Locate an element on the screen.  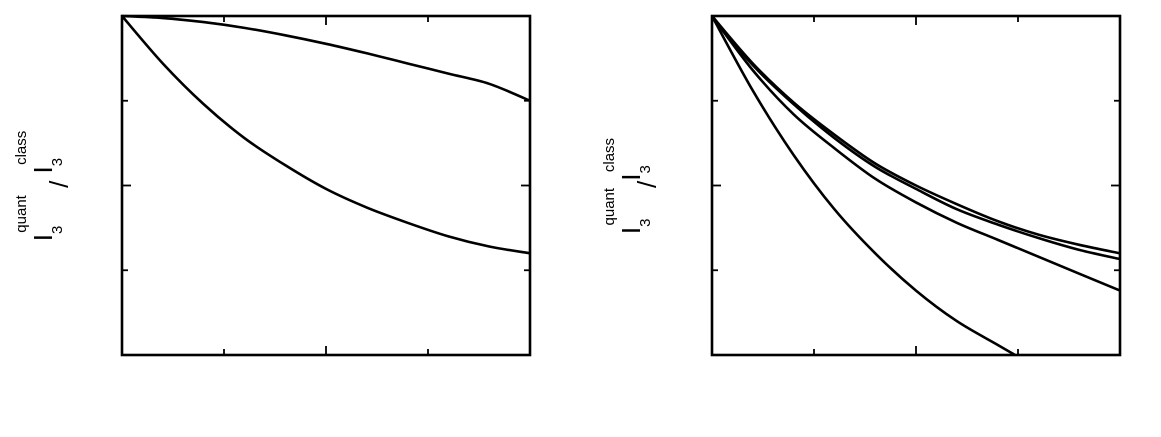
y-axis-title: I3quant/I3class is located at coordinates (631, 186).